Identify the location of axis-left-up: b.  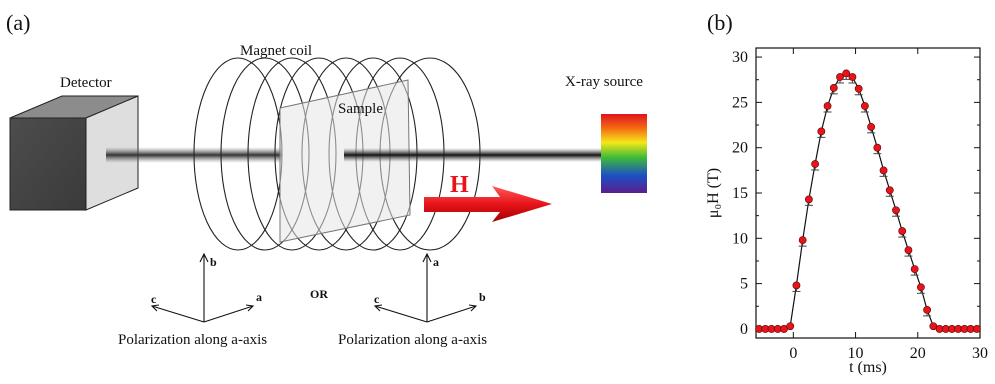
(213, 262).